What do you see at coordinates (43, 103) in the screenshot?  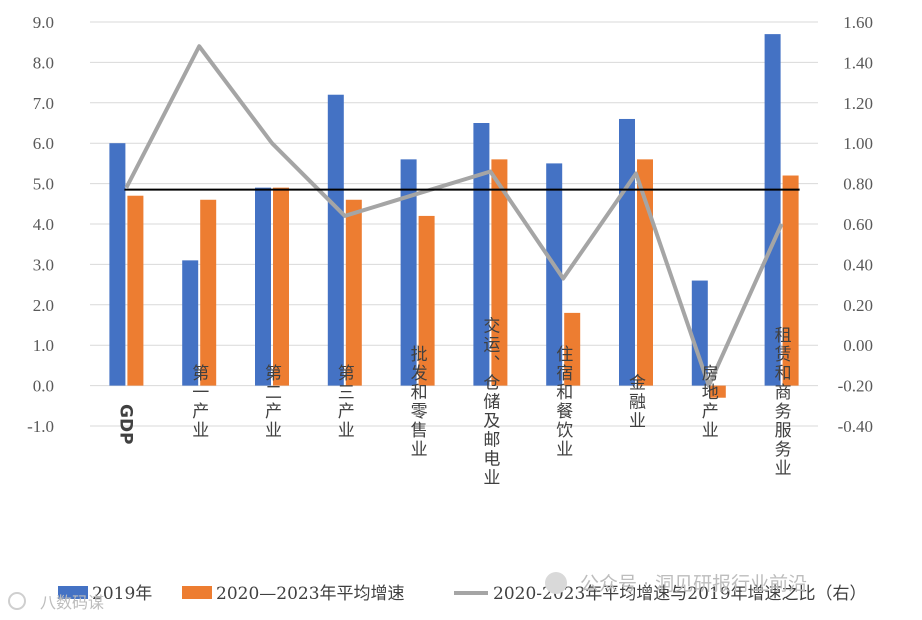 I see `left-tick-label: 7.0` at bounding box center [43, 103].